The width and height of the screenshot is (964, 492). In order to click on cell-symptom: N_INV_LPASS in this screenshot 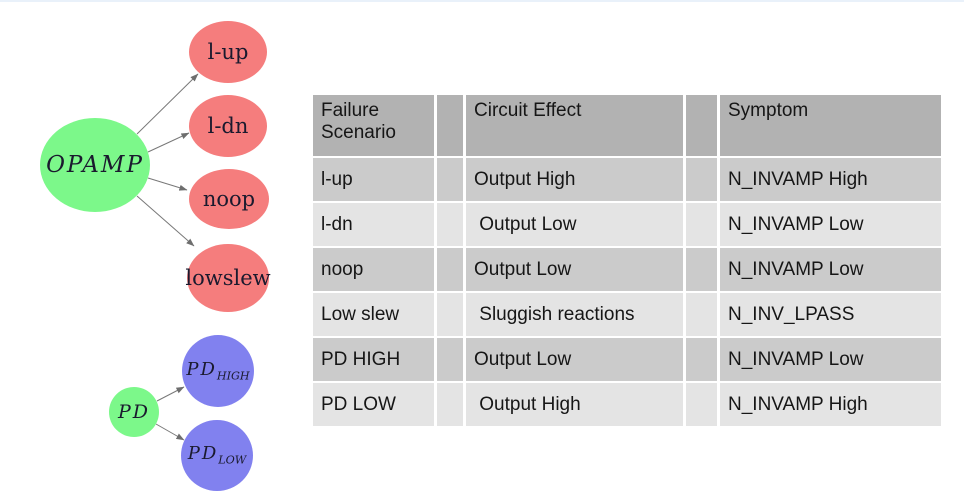, I will do `click(830, 314)`.